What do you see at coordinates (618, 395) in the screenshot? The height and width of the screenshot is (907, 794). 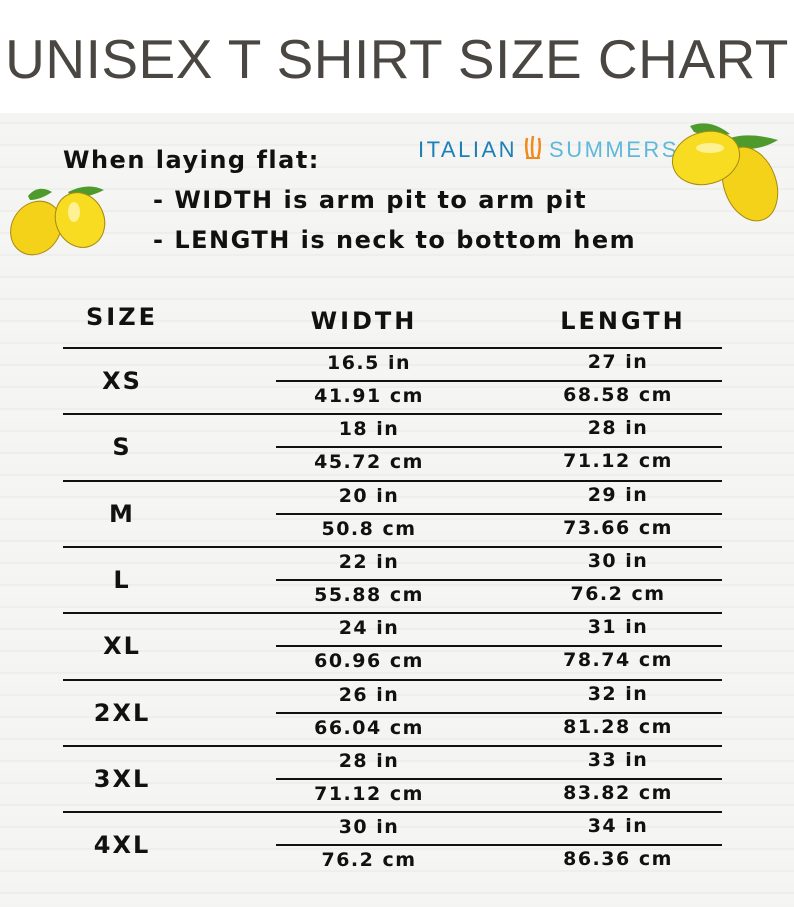 I see `length-cm: 68.58 cm` at bounding box center [618, 395].